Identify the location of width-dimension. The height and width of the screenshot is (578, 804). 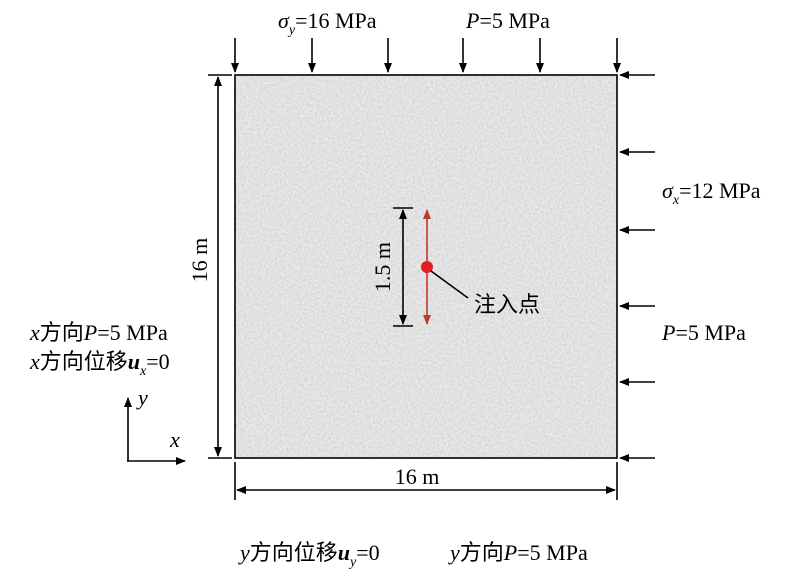
(426, 481).